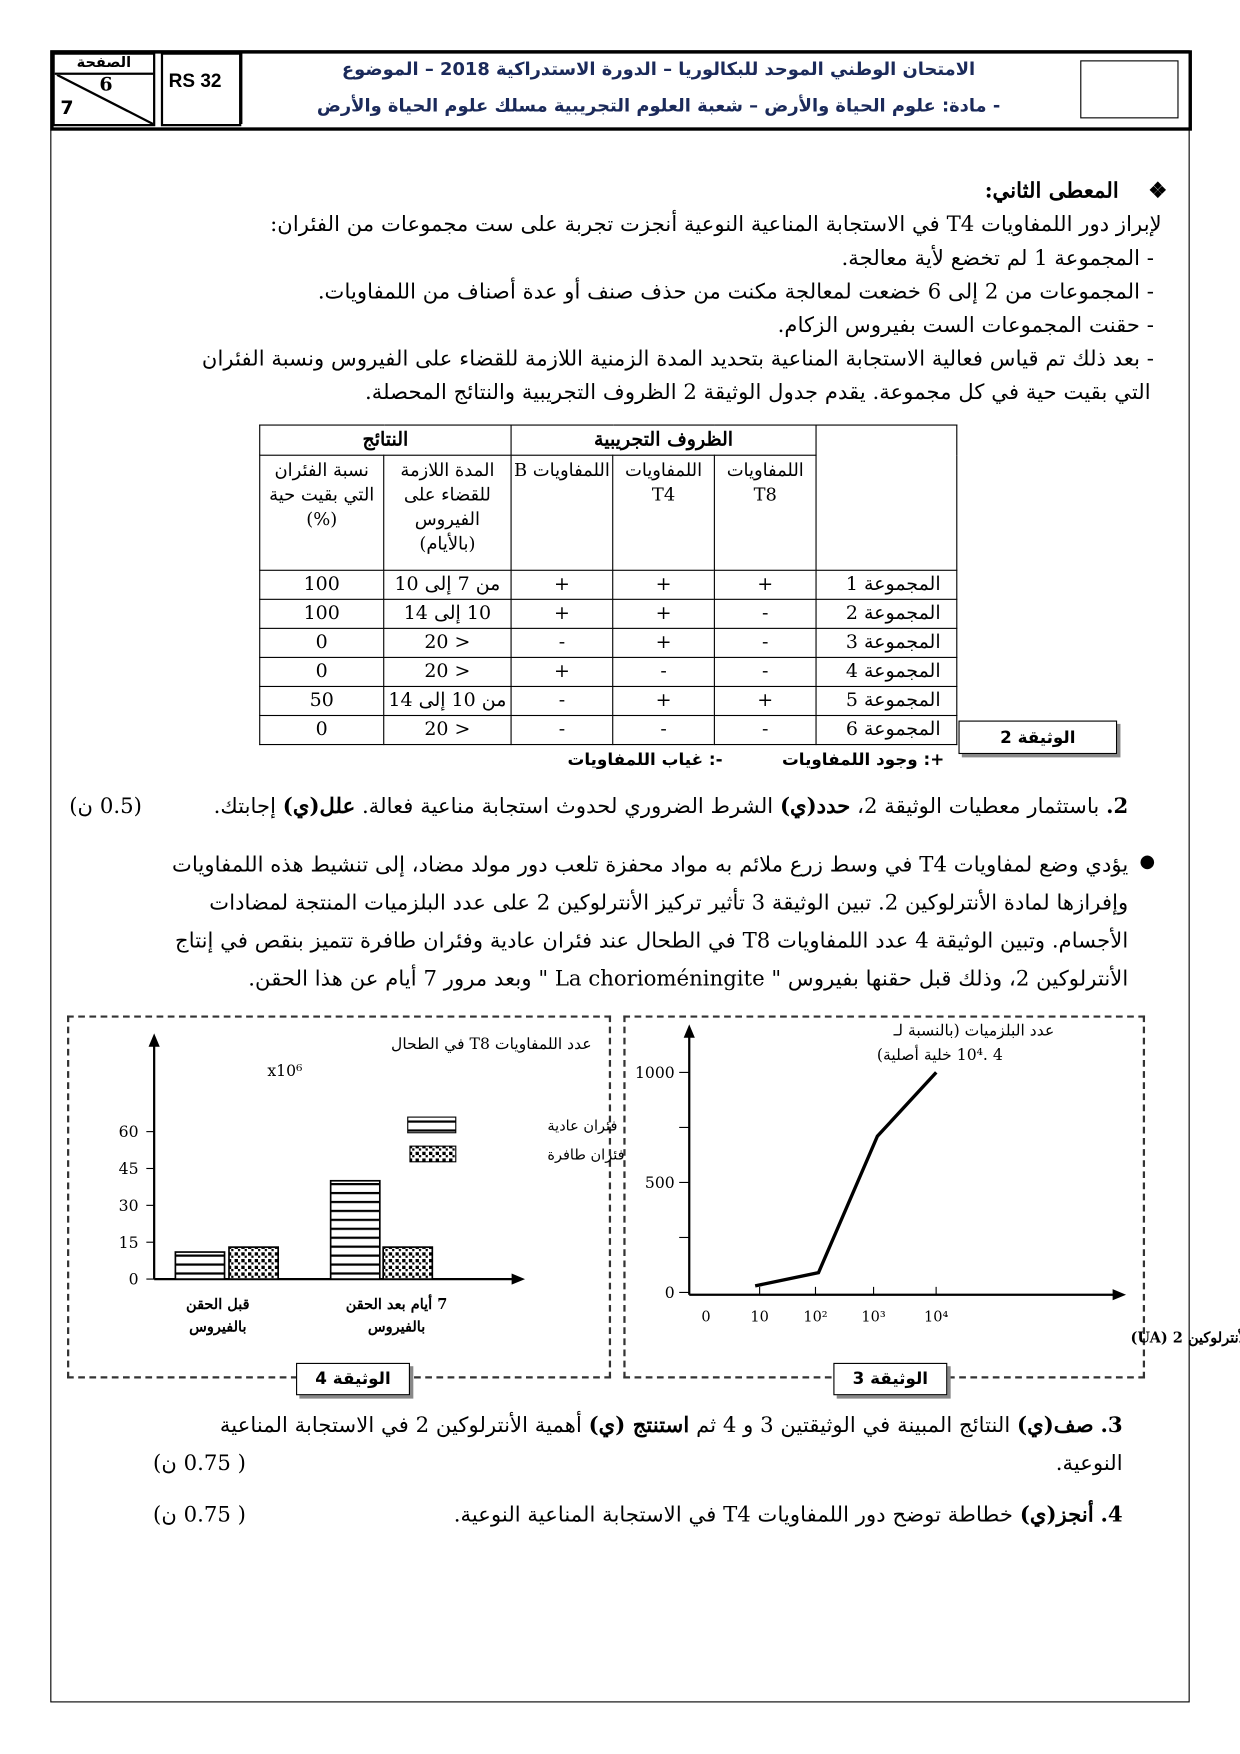  Describe the element at coordinates (129, 1242) in the screenshot. I see `y-tick-label: 15` at that location.